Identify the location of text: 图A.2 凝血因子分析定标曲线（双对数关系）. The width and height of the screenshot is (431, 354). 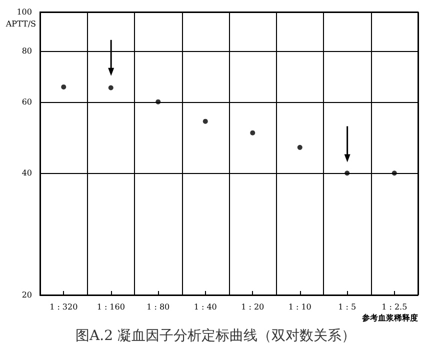
(216, 336).